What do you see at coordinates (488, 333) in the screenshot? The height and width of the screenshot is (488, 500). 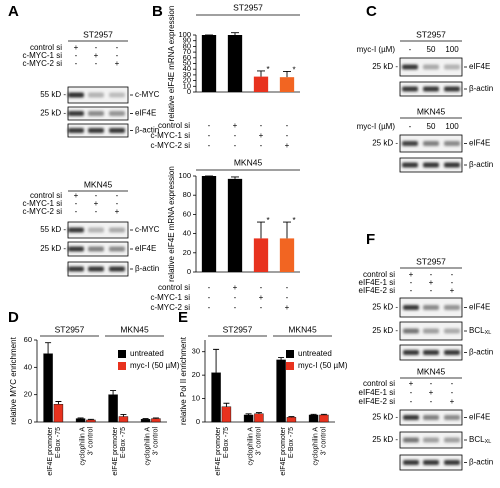 I see `band-subscript: XL` at bounding box center [488, 333].